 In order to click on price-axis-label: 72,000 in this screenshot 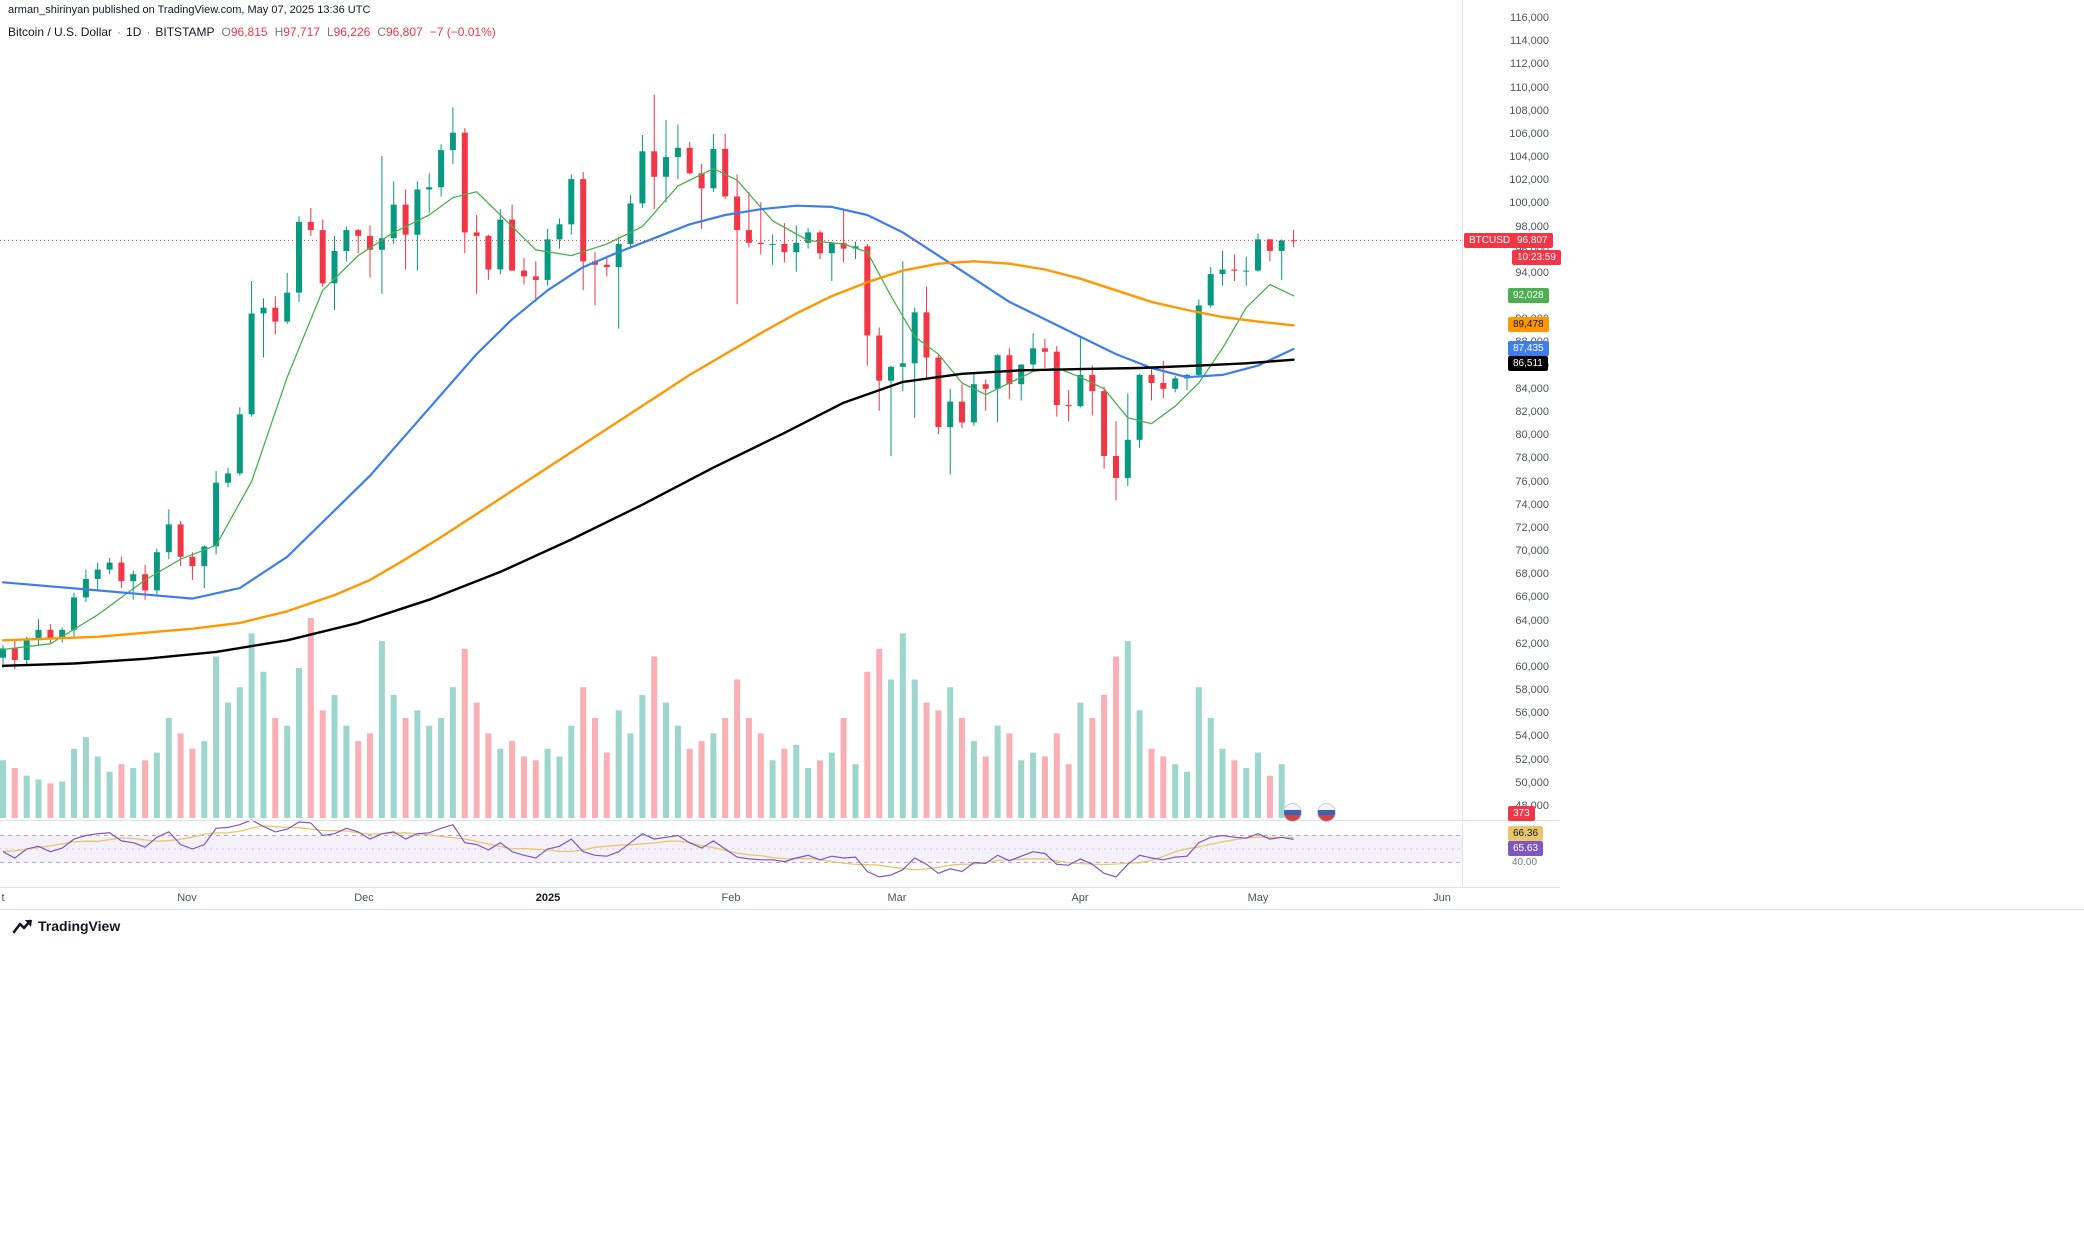, I will do `click(1532, 528)`.